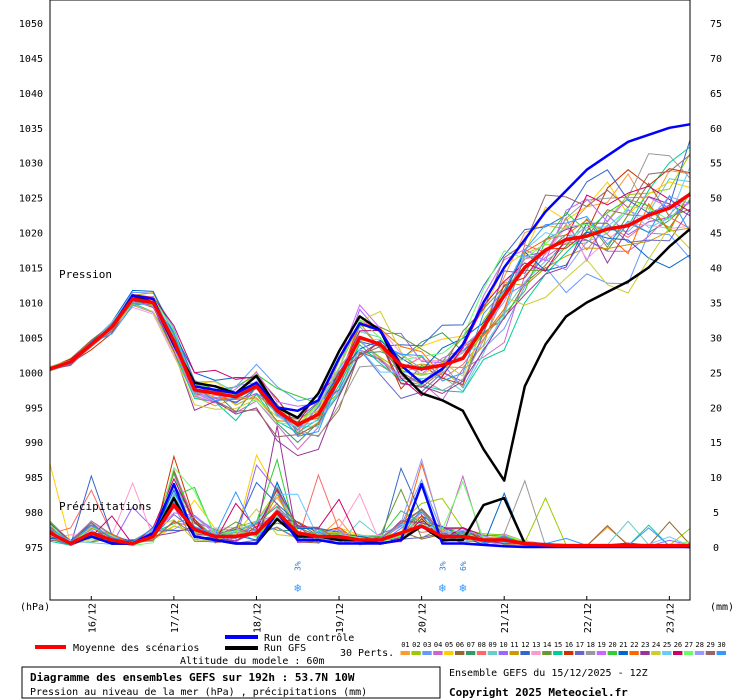 The image size is (740, 700). What do you see at coordinates (634, 645) in the screenshot?
I see `perturbation-legend-label: 22` at bounding box center [634, 645].